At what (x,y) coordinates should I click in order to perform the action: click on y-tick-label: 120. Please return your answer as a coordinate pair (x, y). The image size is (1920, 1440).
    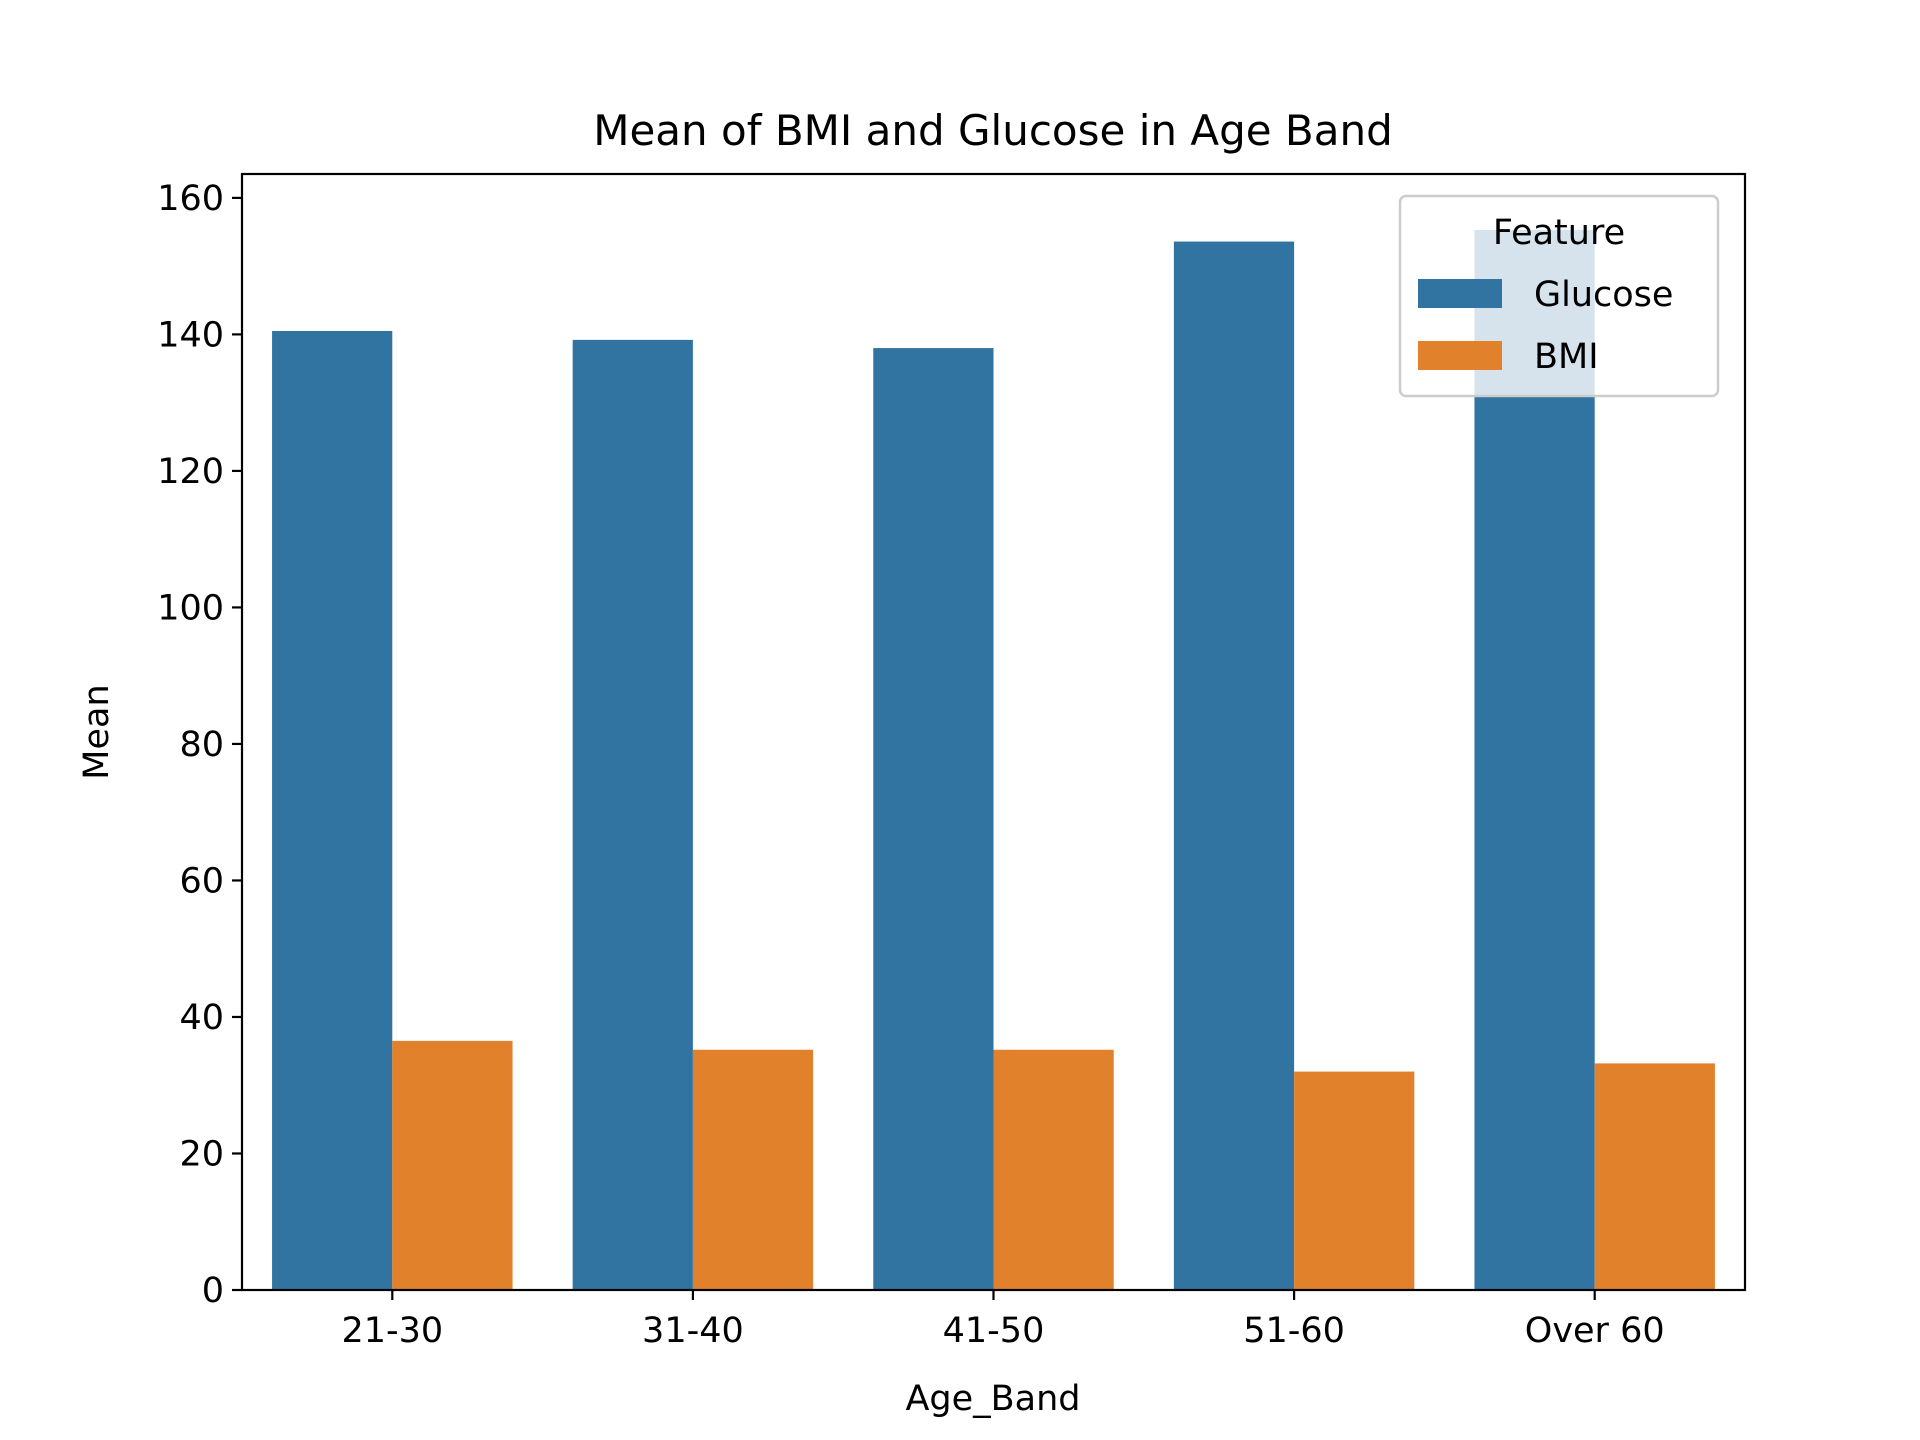
    Looking at the image, I should click on (190, 472).